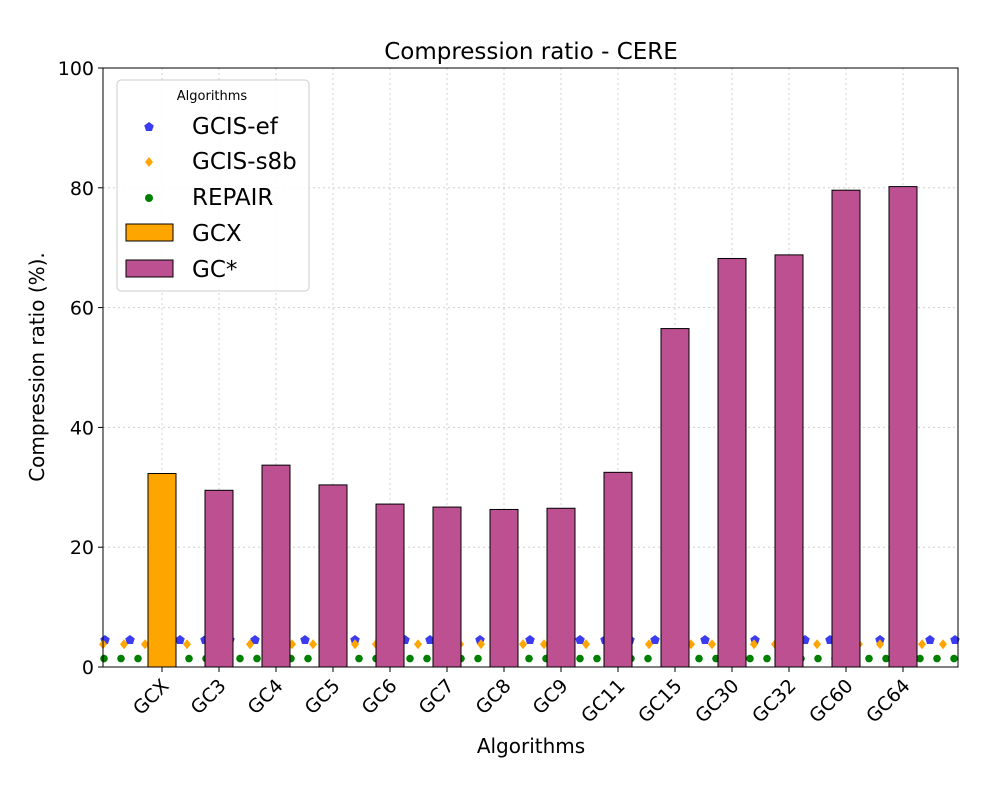 The height and width of the screenshot is (800, 1000). What do you see at coordinates (212, 96) in the screenshot?
I see `legend-title: Algorithms` at bounding box center [212, 96].